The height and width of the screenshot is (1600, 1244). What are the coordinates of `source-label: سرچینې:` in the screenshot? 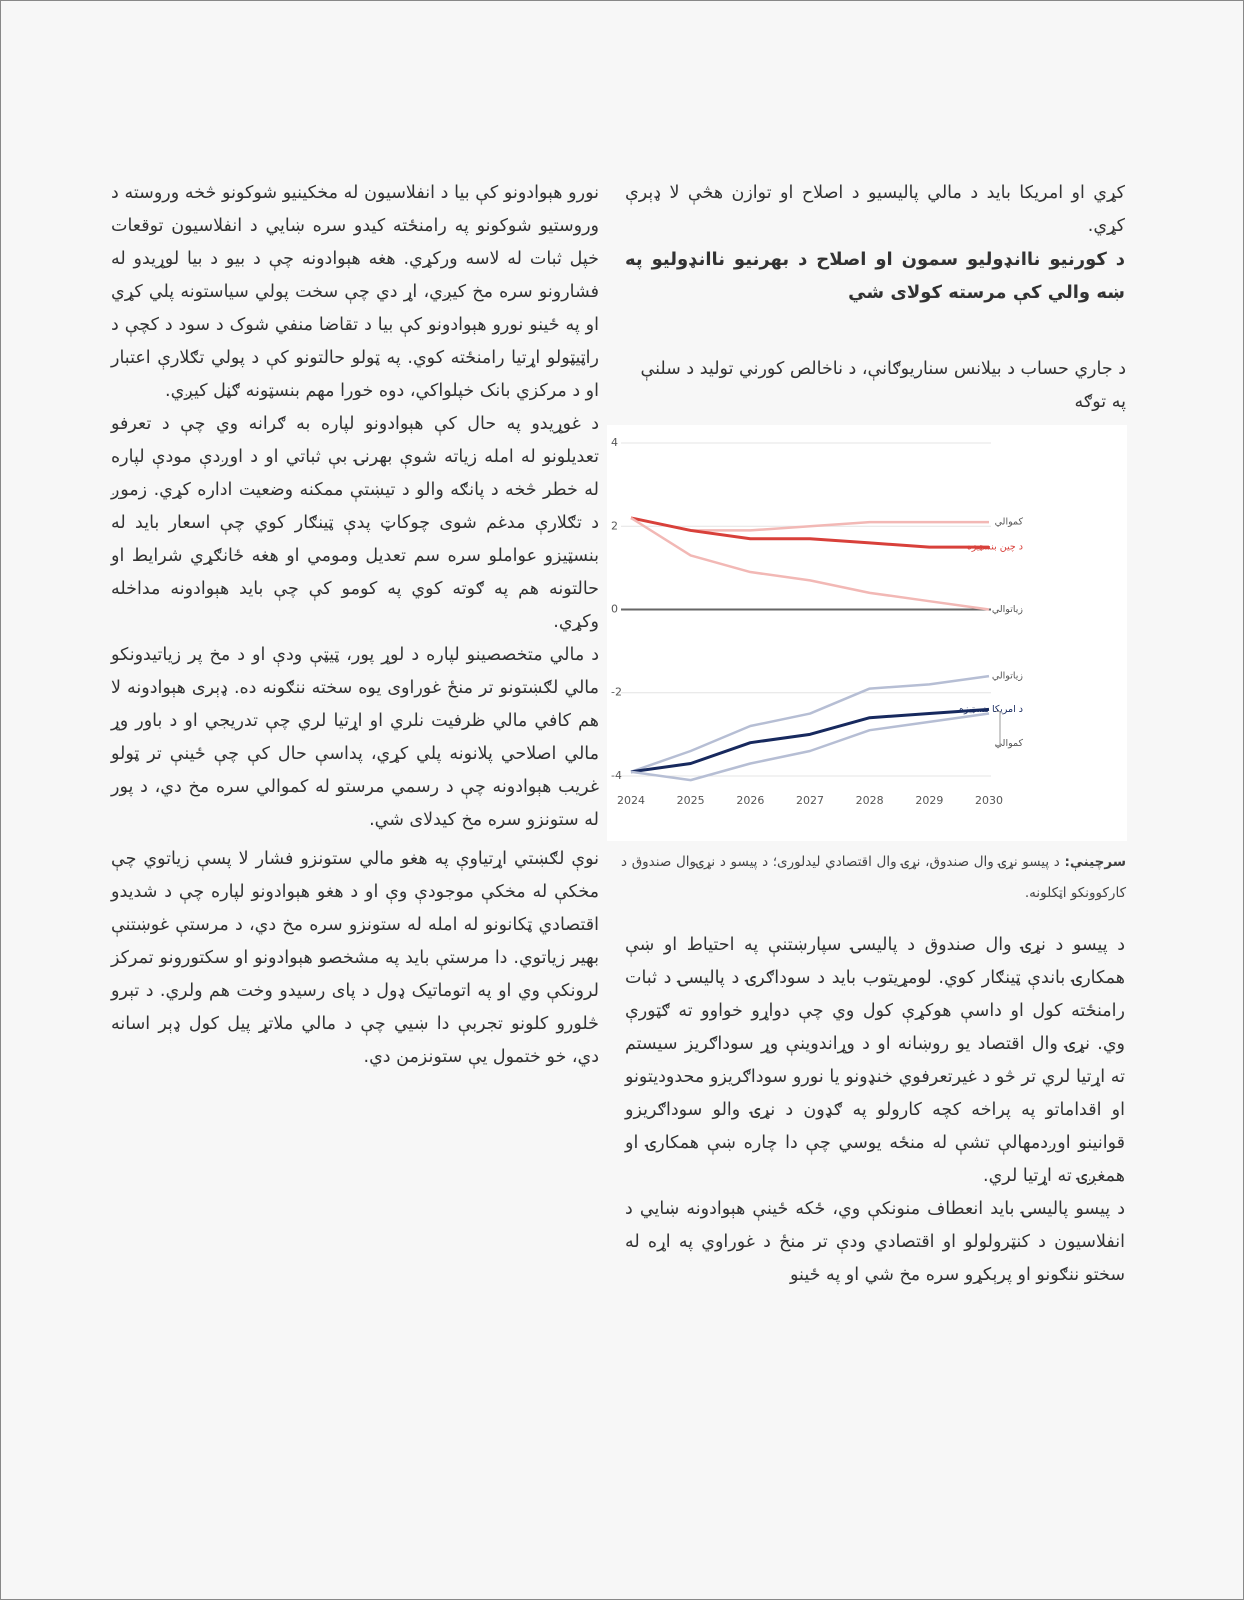 It's located at (1095, 862).